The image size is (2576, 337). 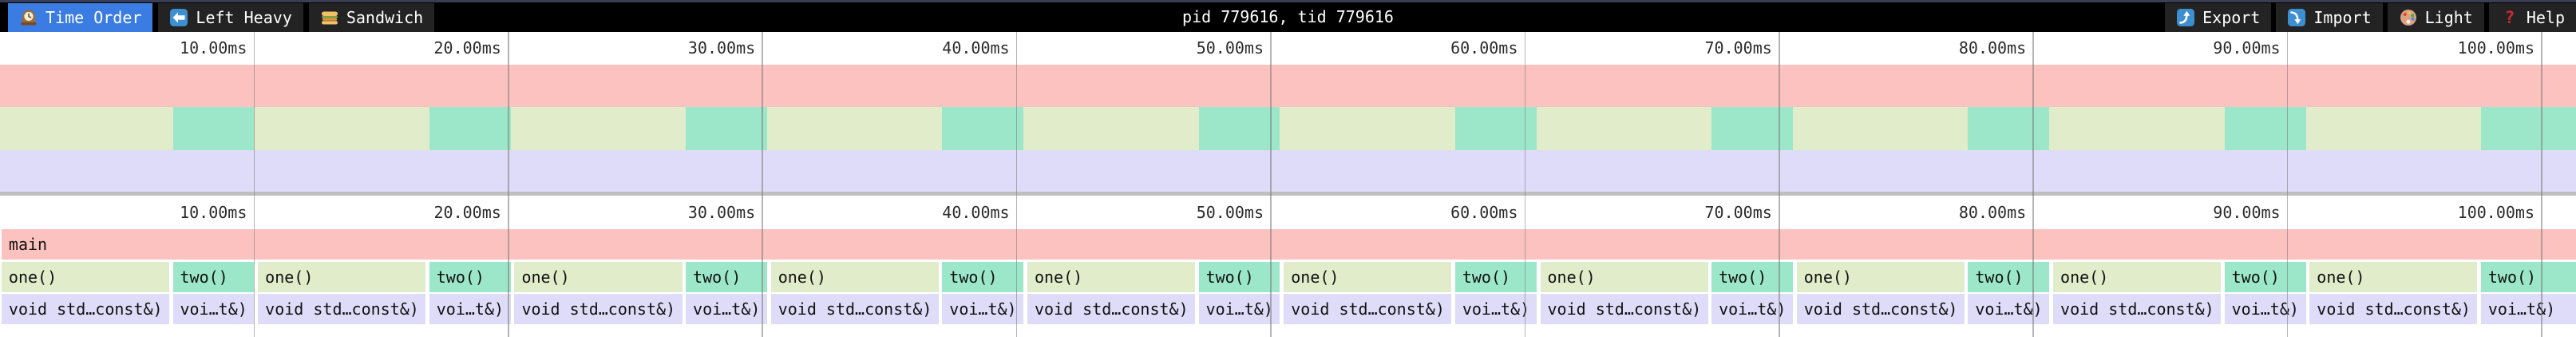 I want to click on theme-toggle-button: Light, so click(x=2436, y=17).